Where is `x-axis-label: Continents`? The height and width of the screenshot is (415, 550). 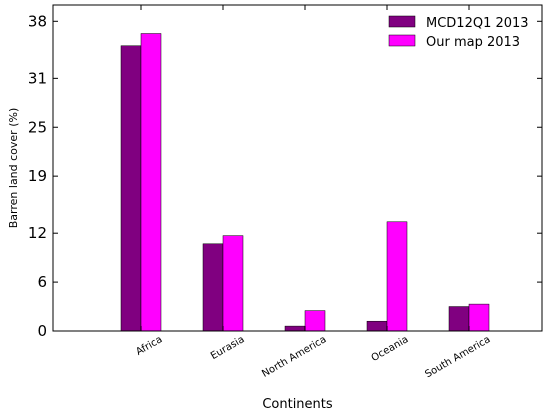
x-axis-label: Continents is located at coordinates (297, 404).